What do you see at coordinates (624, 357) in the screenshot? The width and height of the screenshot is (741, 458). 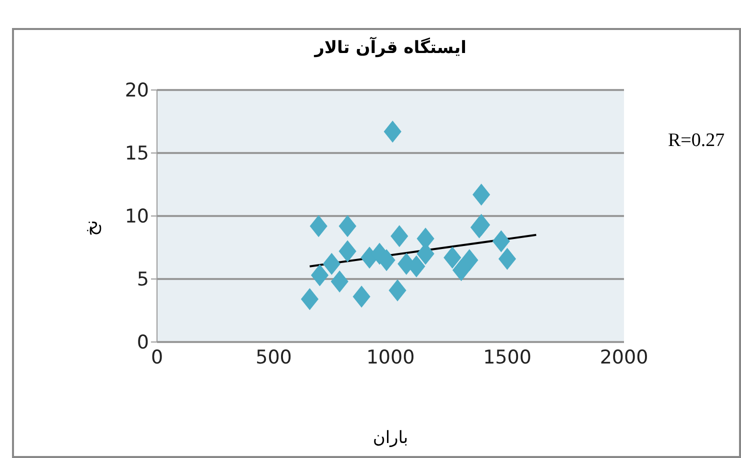 I see `x-tick-label: 2000` at bounding box center [624, 357].